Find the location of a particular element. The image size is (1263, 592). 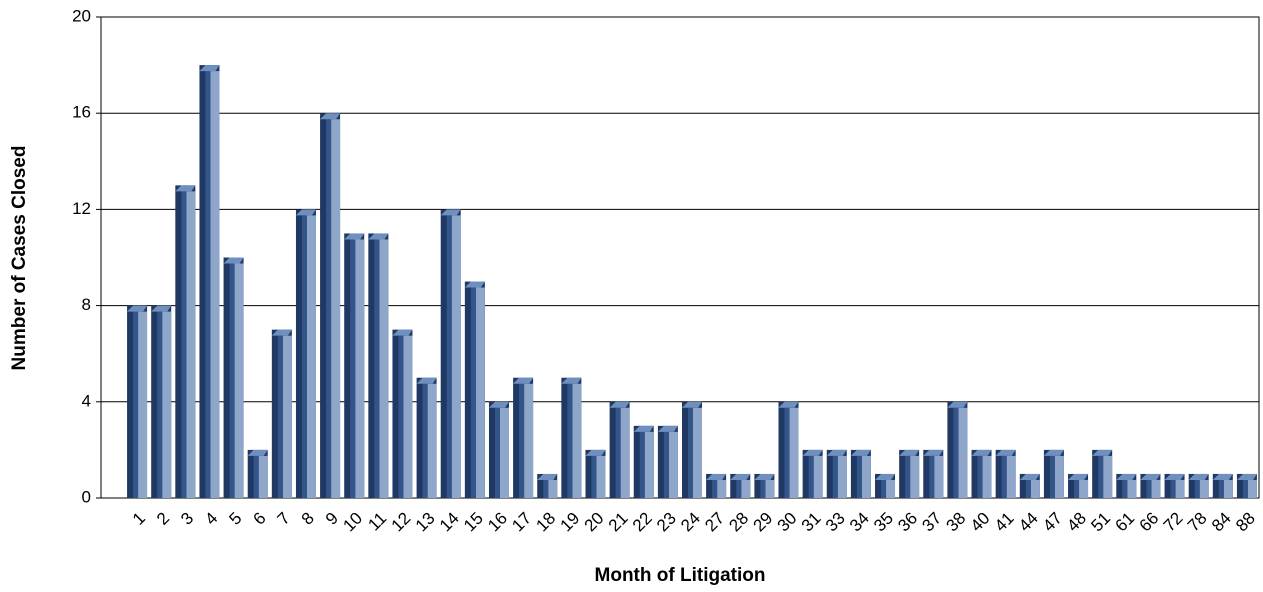

x-tick-label: 6 is located at coordinates (260, 519).